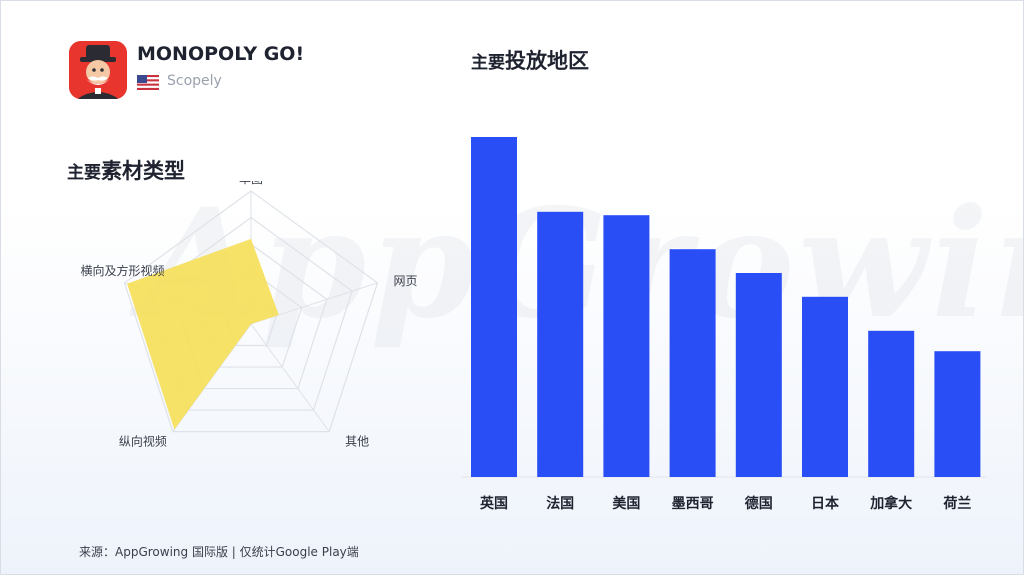 The height and width of the screenshot is (575, 1024). I want to click on region-section-title: 主要投放地区, so click(530, 60).